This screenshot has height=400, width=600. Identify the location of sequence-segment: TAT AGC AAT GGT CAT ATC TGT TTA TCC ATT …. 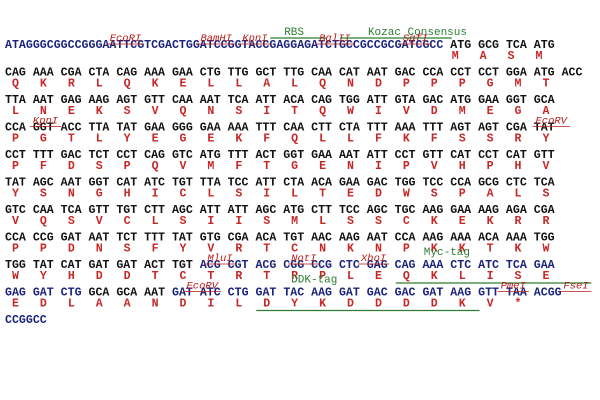
(280, 183).